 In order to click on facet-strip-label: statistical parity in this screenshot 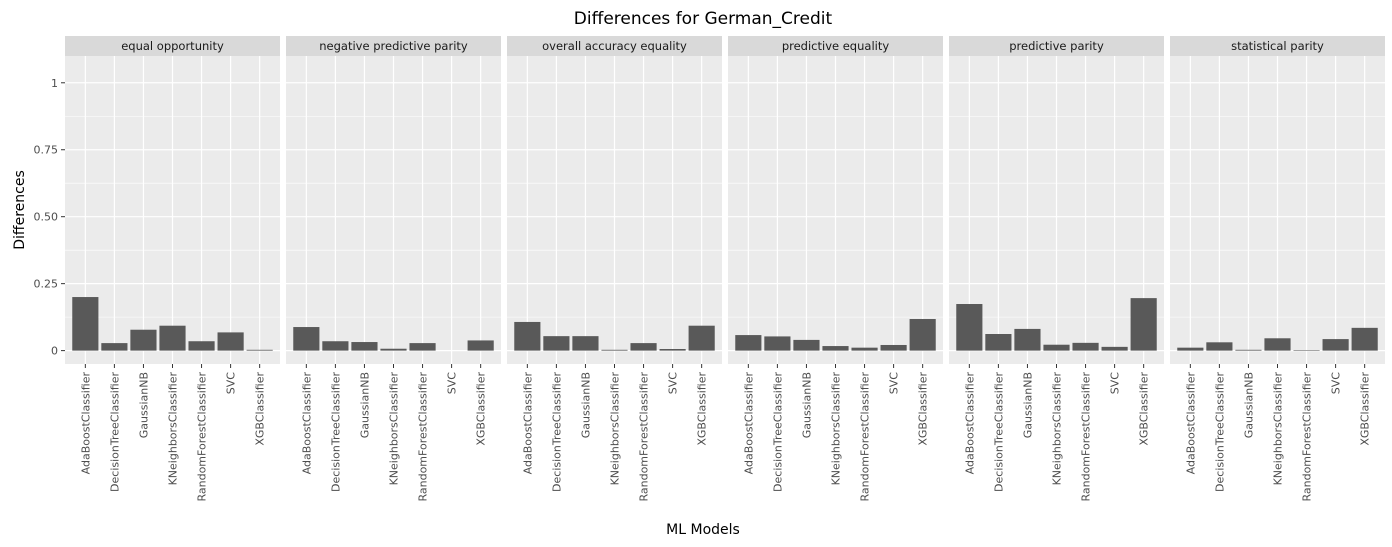, I will do `click(1277, 46)`.